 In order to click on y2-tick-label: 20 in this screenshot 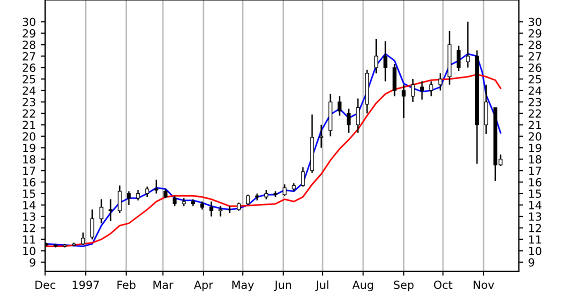, I will do `click(535, 136)`.